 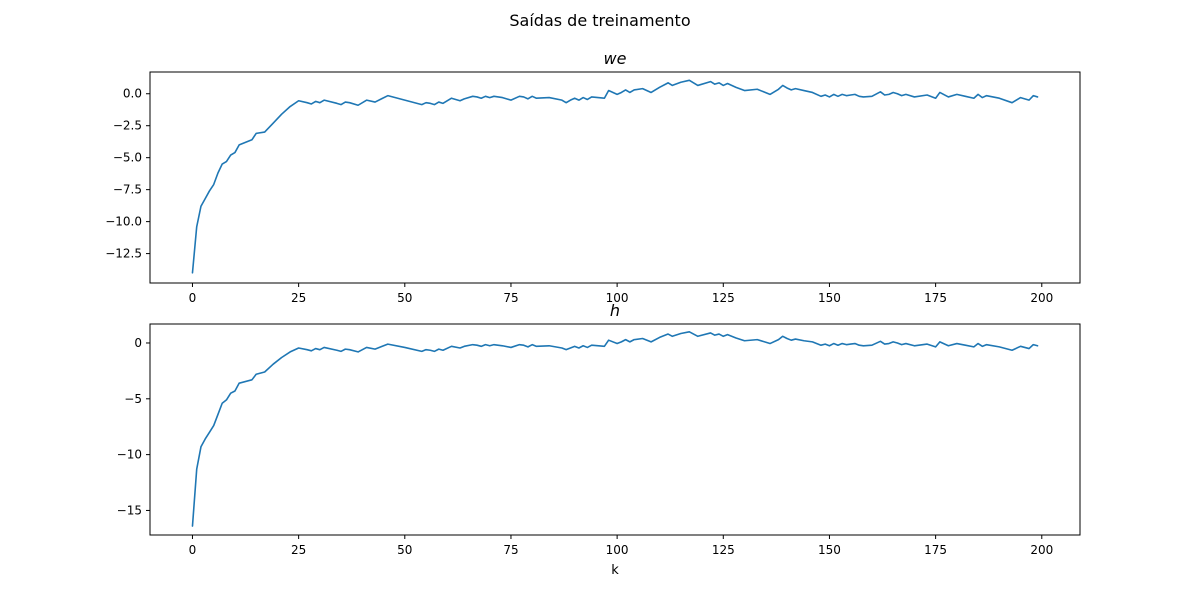 What do you see at coordinates (127, 158) in the screenshot?
I see `y-tick-label: −5.0` at bounding box center [127, 158].